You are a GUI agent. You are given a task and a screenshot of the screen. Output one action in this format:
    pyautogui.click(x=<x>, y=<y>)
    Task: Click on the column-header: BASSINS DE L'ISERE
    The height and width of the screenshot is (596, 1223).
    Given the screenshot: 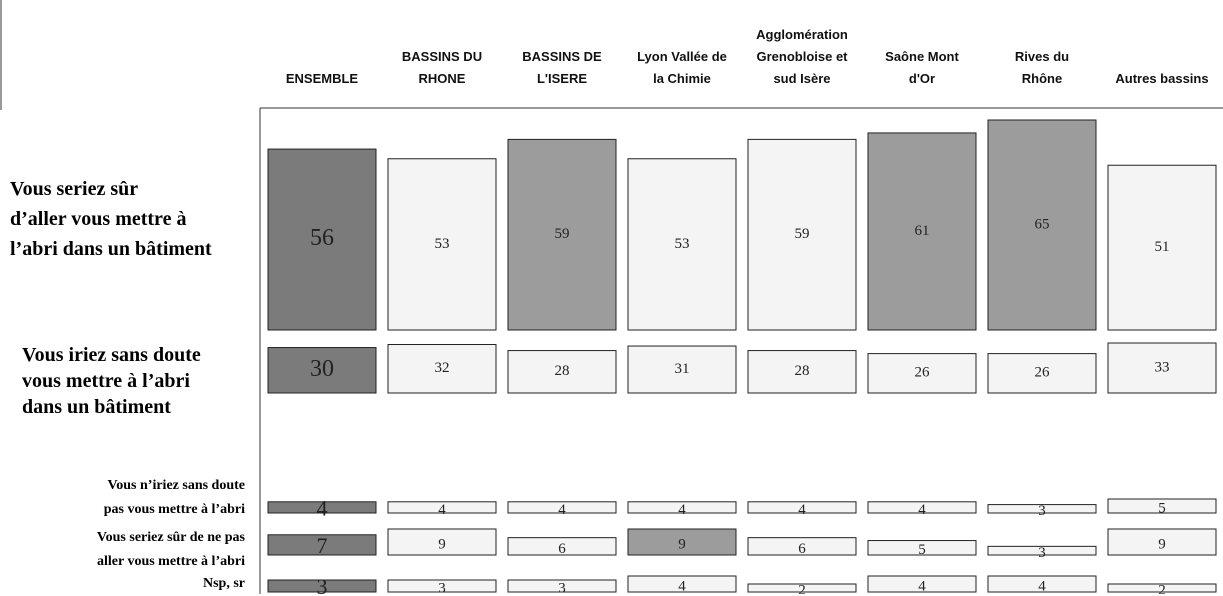 What is the action you would take?
    pyautogui.click(x=562, y=67)
    